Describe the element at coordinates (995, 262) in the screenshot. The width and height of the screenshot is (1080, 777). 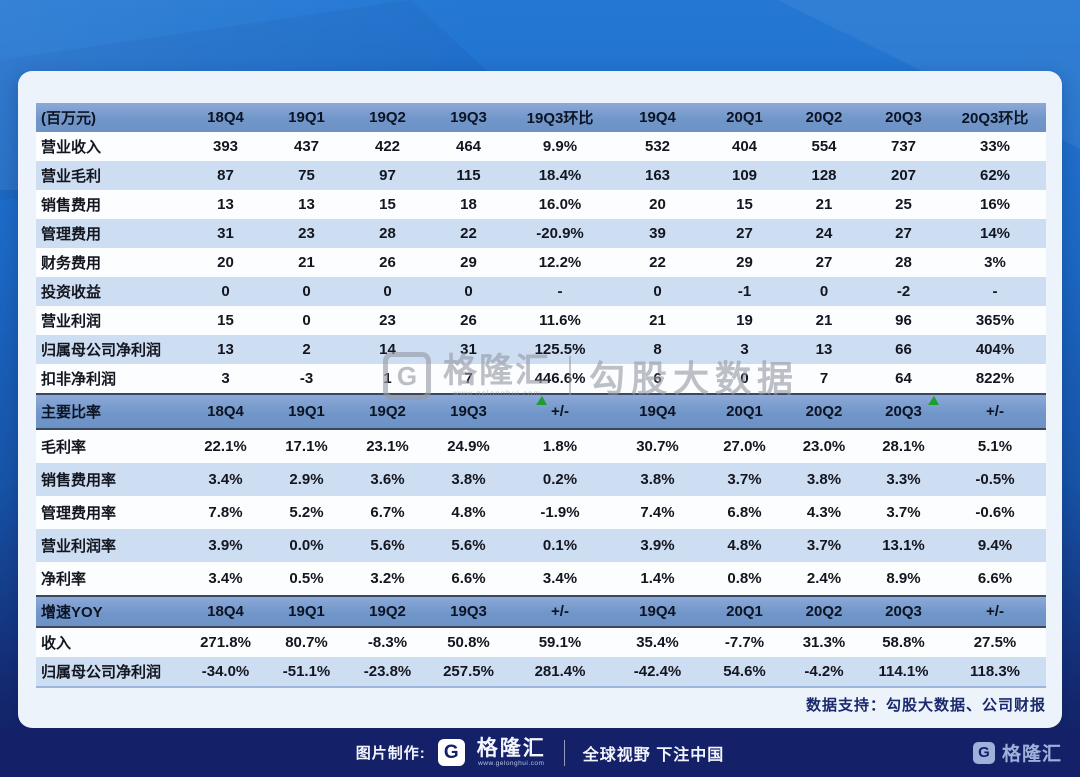
I see `table-cell: 3%` at that location.